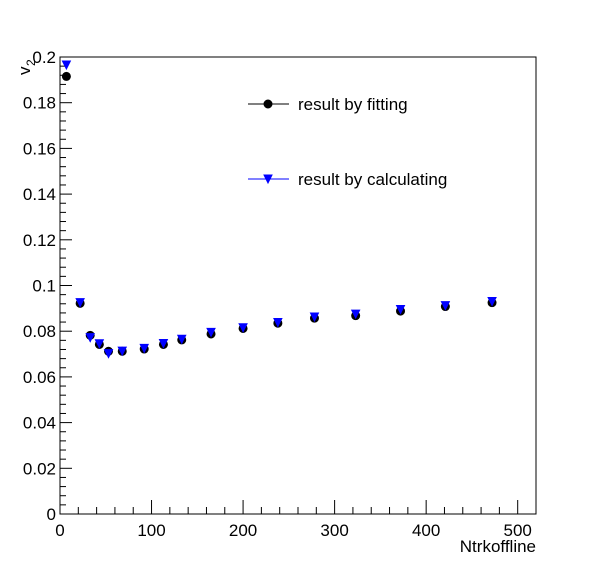 The image size is (596, 577). What do you see at coordinates (334, 530) in the screenshot?
I see `x-tick-label: 300` at bounding box center [334, 530].